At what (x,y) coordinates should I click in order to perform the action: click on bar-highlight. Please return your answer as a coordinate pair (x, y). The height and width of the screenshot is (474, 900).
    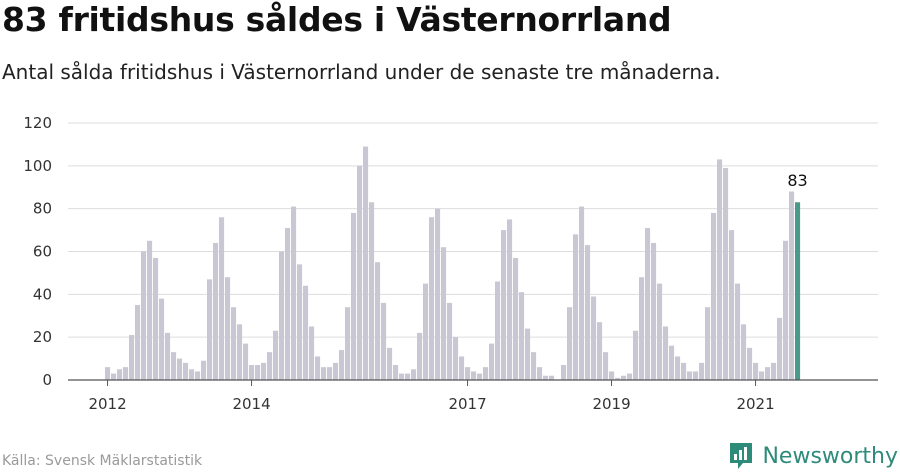
    Looking at the image, I should click on (798, 291).